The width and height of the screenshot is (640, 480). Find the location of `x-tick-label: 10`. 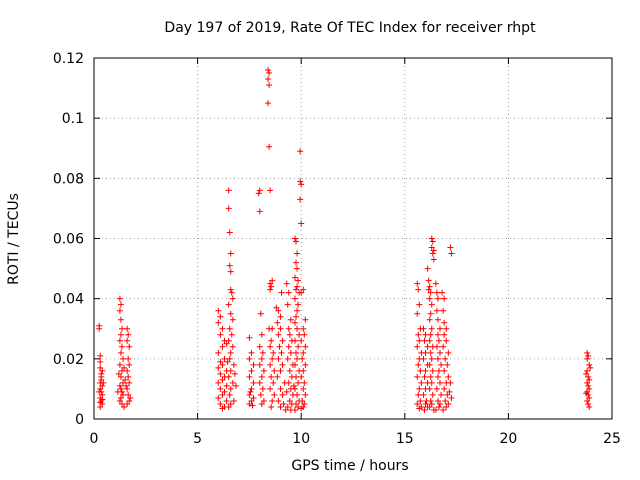

x-tick-label: 10 is located at coordinates (301, 439).